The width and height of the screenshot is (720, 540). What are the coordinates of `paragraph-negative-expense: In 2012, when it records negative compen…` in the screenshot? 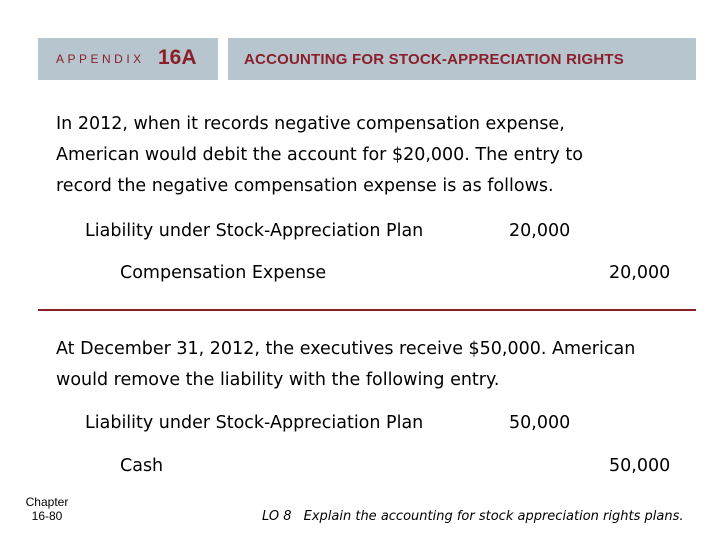 It's located at (366, 155).